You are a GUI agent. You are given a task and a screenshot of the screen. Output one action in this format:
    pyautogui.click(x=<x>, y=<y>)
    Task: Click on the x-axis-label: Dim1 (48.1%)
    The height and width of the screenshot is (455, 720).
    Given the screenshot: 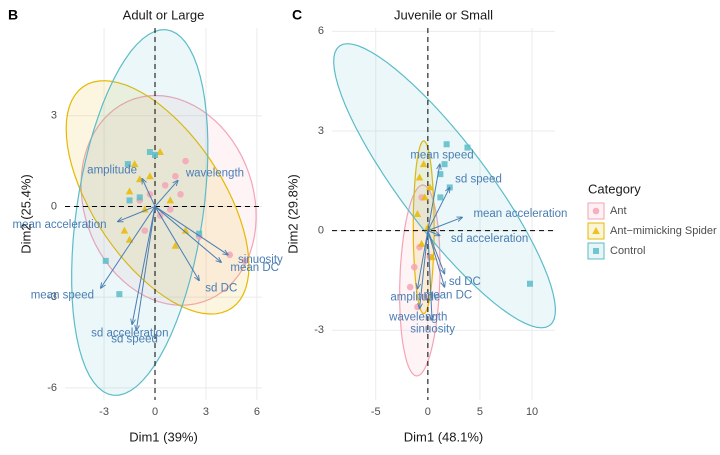 What is the action you would take?
    pyautogui.click(x=443, y=436)
    